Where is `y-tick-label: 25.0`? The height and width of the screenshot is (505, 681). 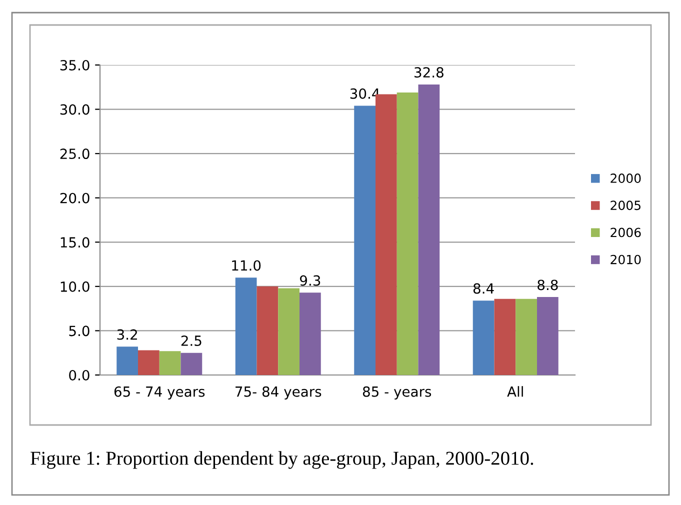
y-tick-label: 25.0 is located at coordinates (75, 154).